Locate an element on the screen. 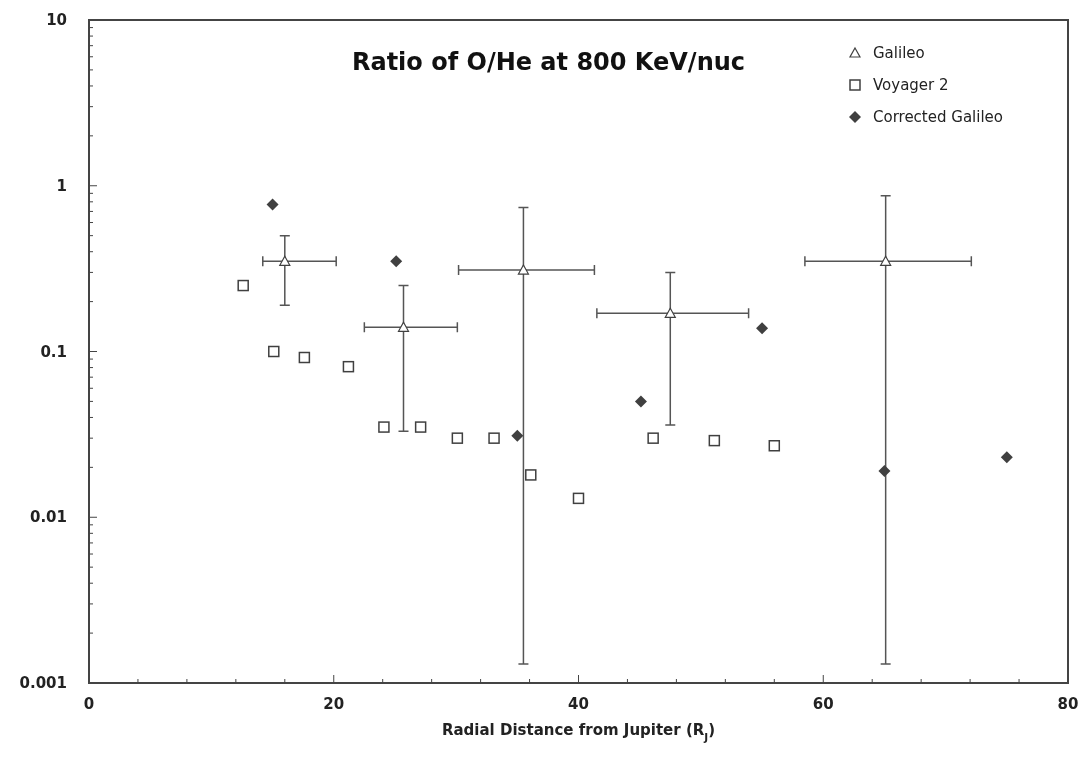 The width and height of the screenshot is (1086, 763). y-tick-label: 0.1 is located at coordinates (53, 351).